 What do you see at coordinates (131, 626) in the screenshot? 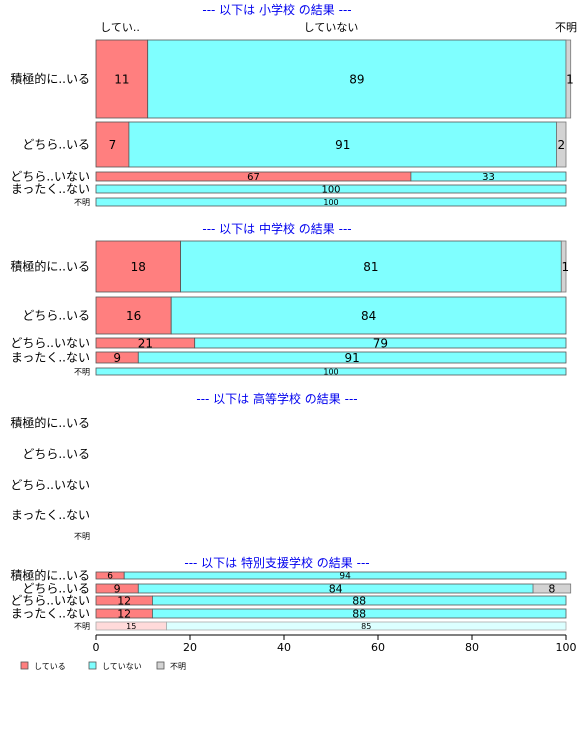
I see `data-label: 15` at bounding box center [131, 626].